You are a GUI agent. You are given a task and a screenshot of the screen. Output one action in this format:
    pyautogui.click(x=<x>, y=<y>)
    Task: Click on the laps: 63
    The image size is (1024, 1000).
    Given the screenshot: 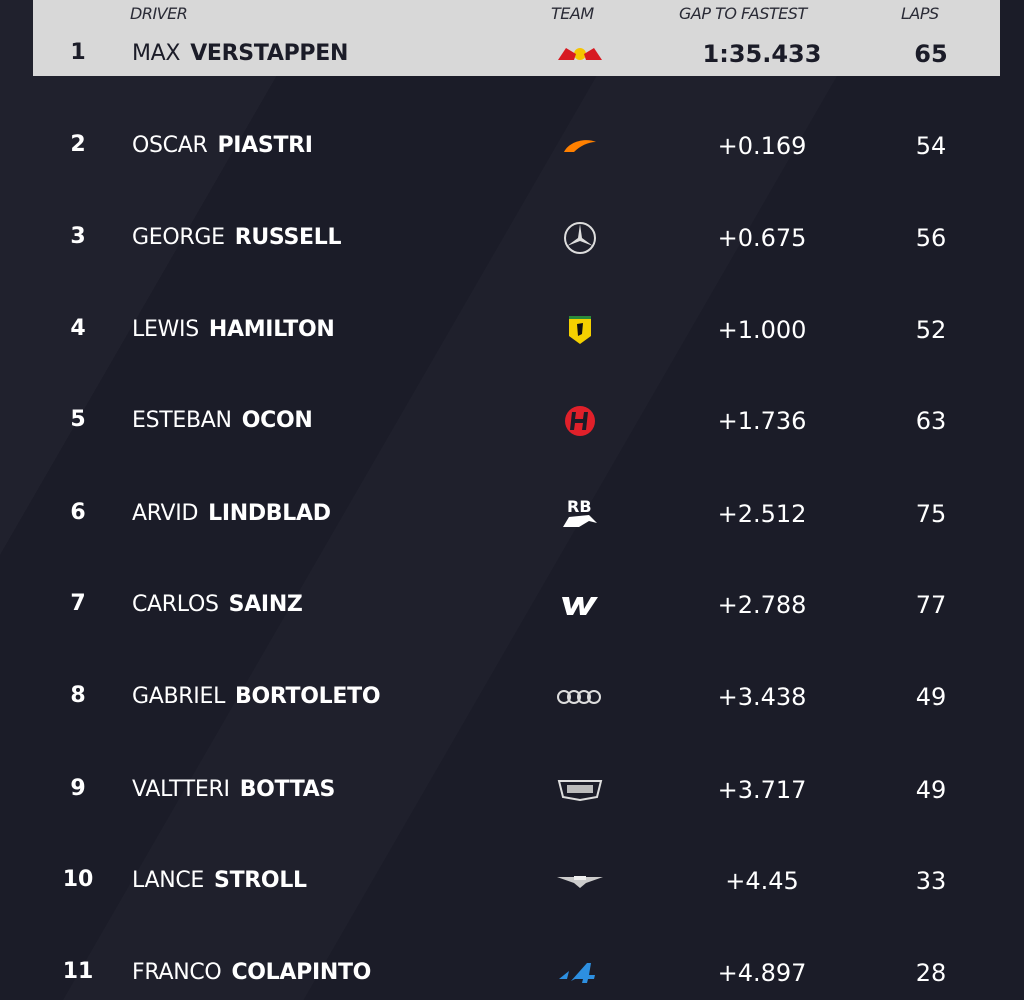 What is the action you would take?
    pyautogui.click(x=931, y=421)
    